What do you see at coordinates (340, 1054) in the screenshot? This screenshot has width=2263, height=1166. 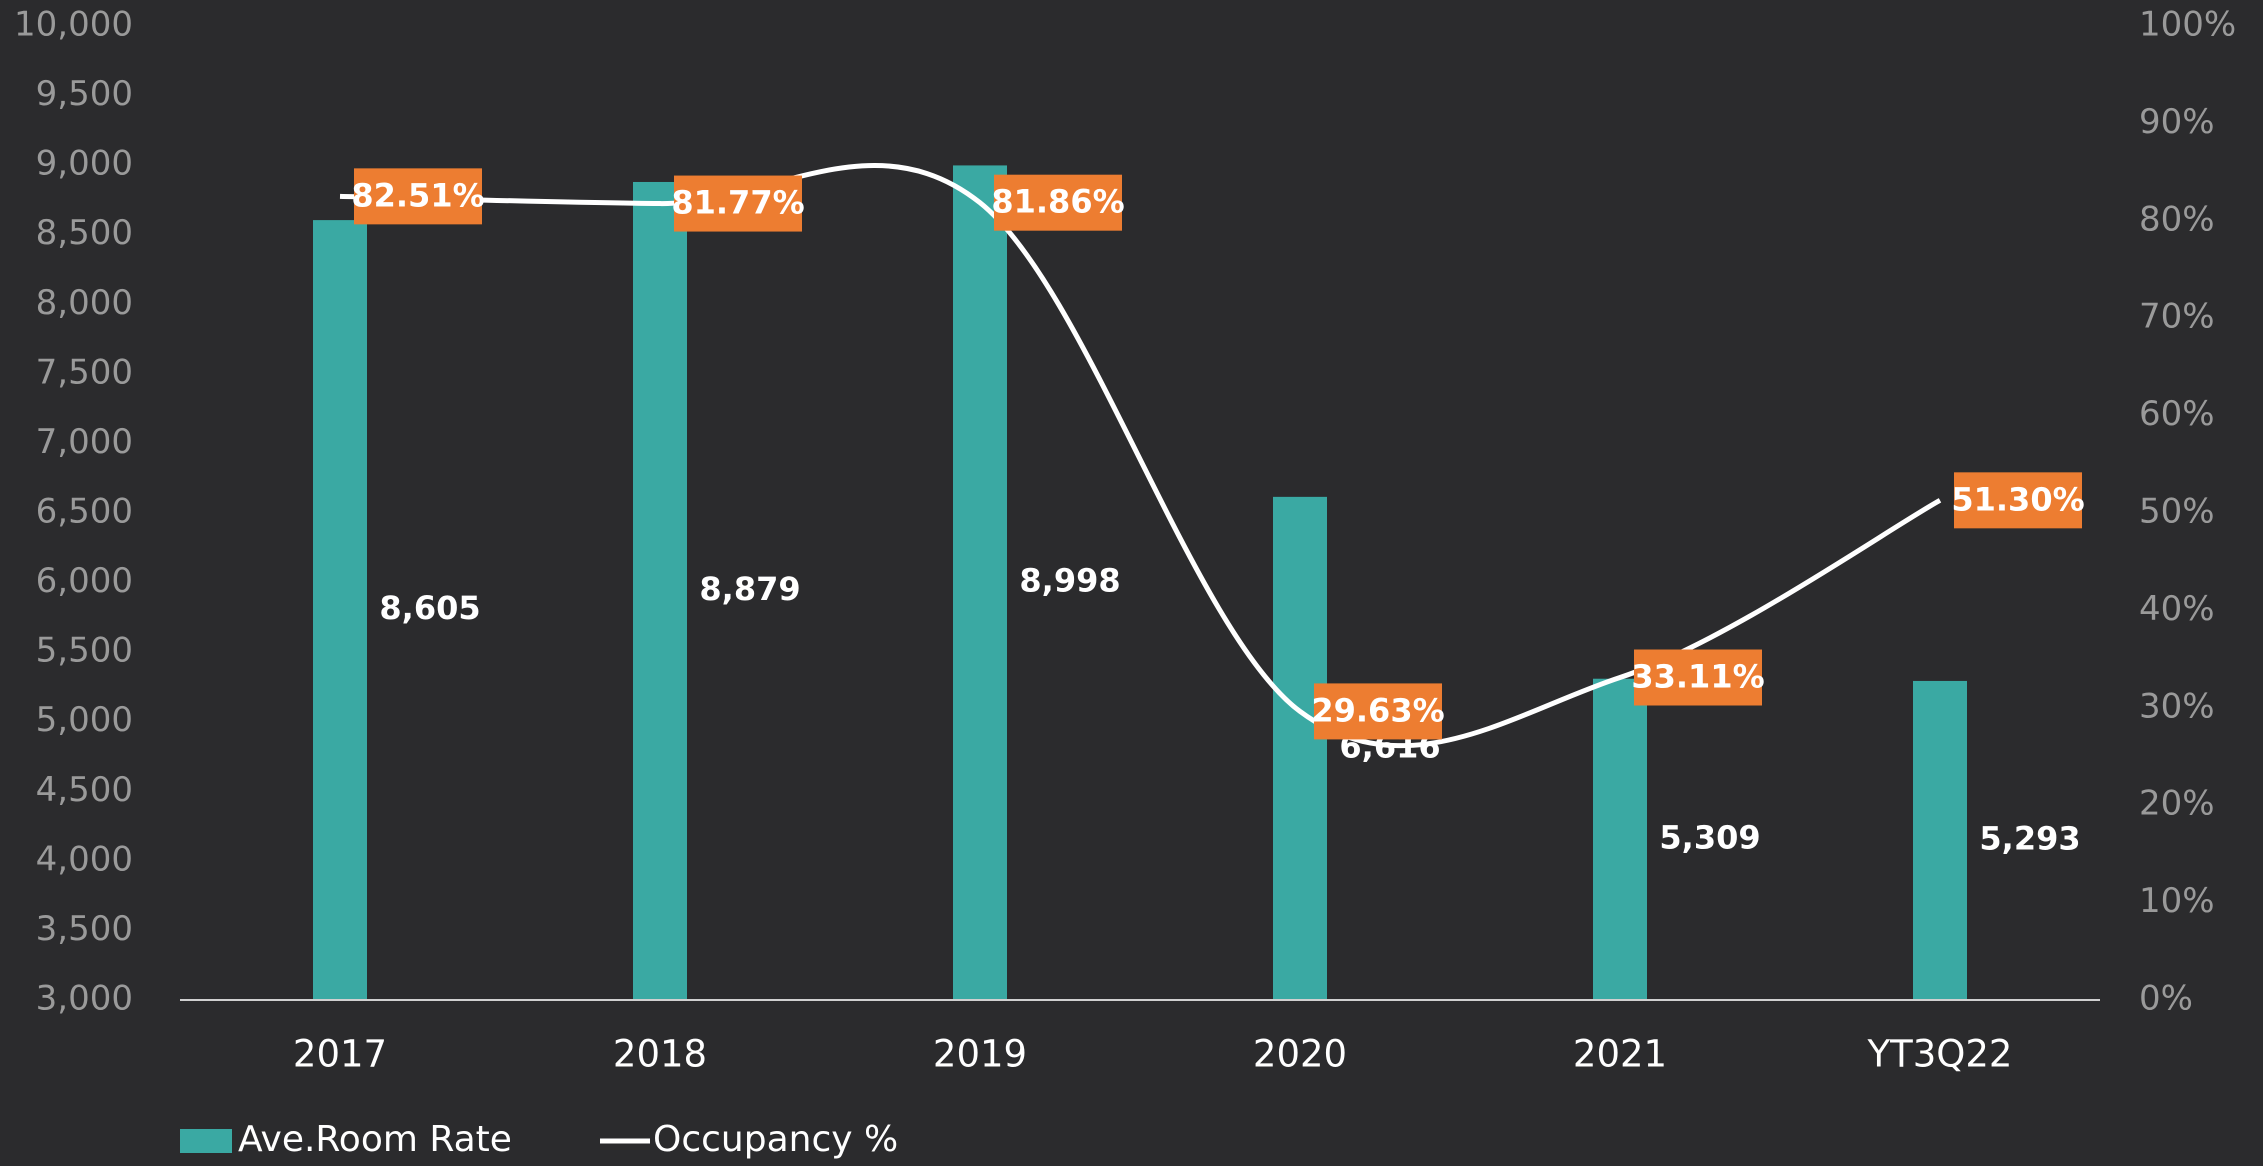 I see `x-tick-label: 2017` at bounding box center [340, 1054].